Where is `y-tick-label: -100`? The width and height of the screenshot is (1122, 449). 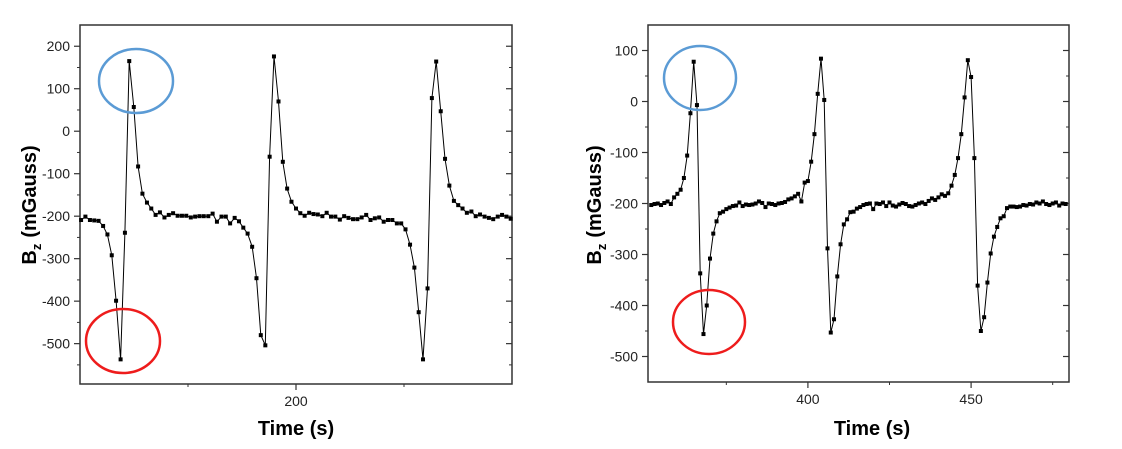
y-tick-label: -100 is located at coordinates (624, 153).